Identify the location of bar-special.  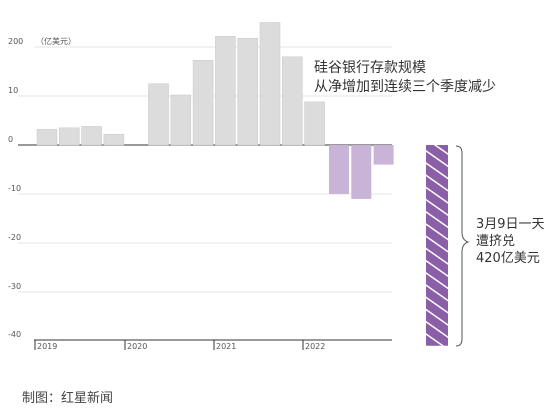
(437, 245).